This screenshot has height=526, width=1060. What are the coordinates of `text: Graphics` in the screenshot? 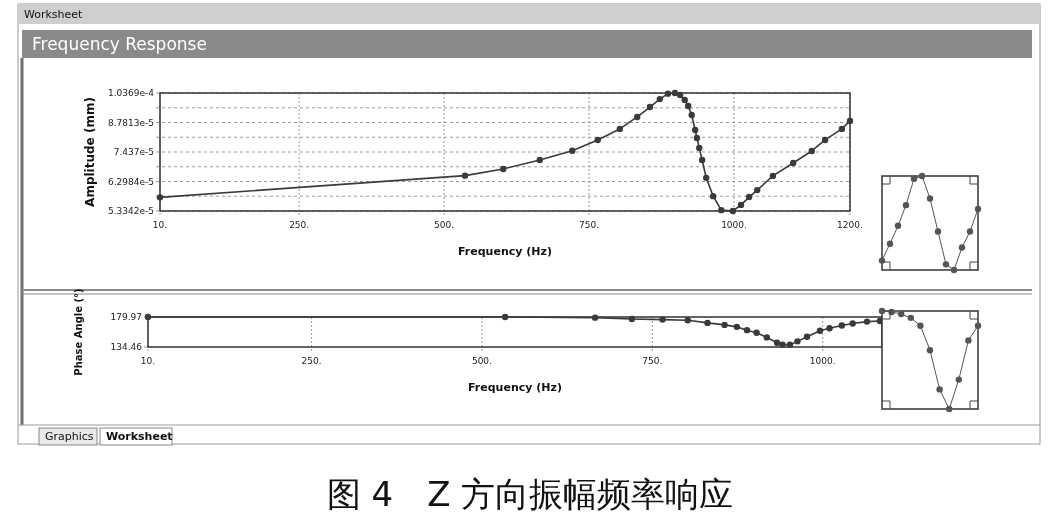 It's located at (69, 436).